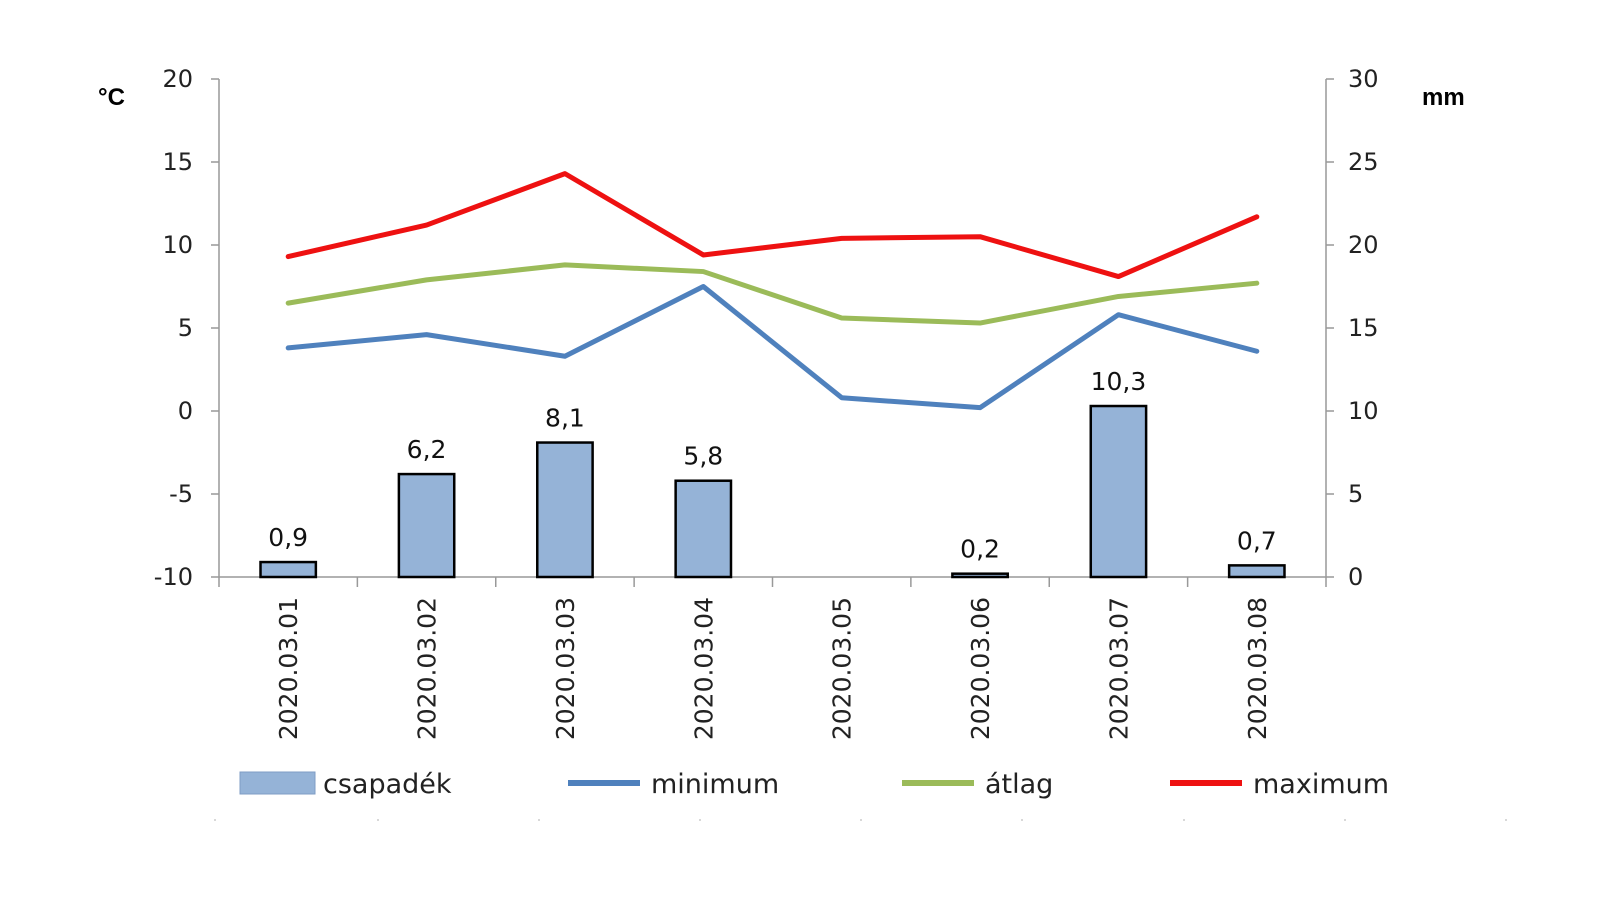  What do you see at coordinates (715, 784) in the screenshot?
I see `legend-label-minimum: minimum` at bounding box center [715, 784].